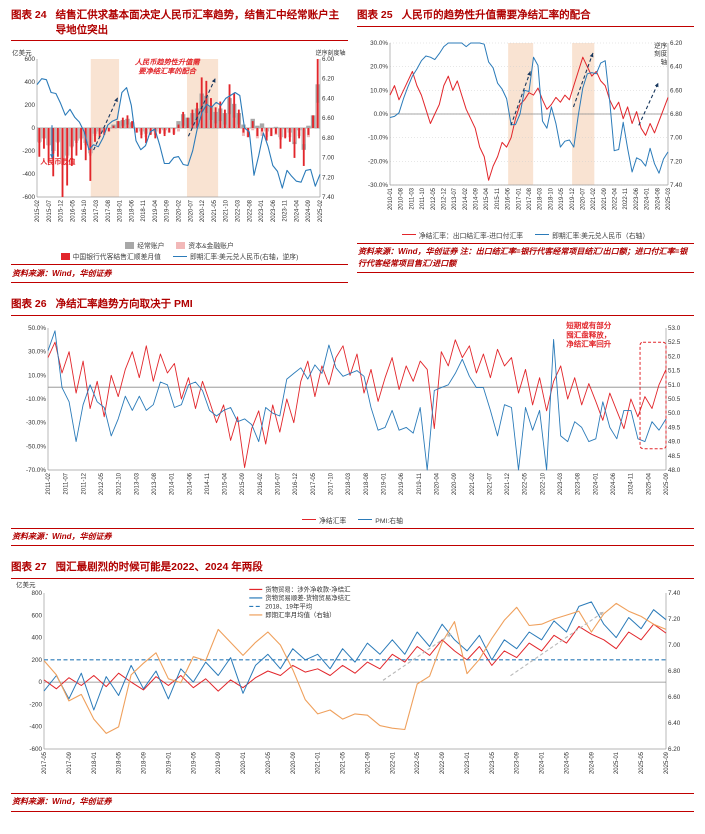  Describe the element at coordinates (455, 198) in the screenshot. I see `svg-text: 2013-07` at that location.